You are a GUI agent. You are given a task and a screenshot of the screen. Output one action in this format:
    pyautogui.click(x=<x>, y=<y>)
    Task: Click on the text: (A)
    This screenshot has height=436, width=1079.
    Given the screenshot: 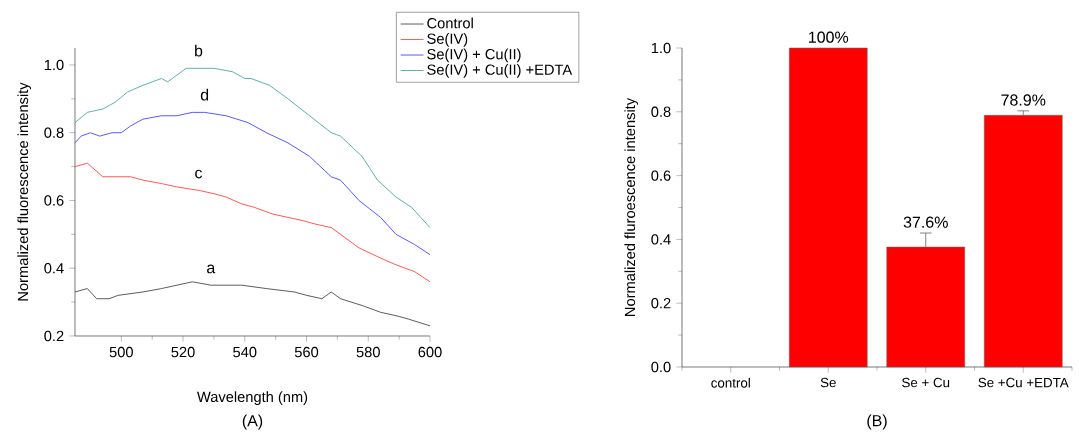 What is the action you would take?
    pyautogui.click(x=252, y=422)
    